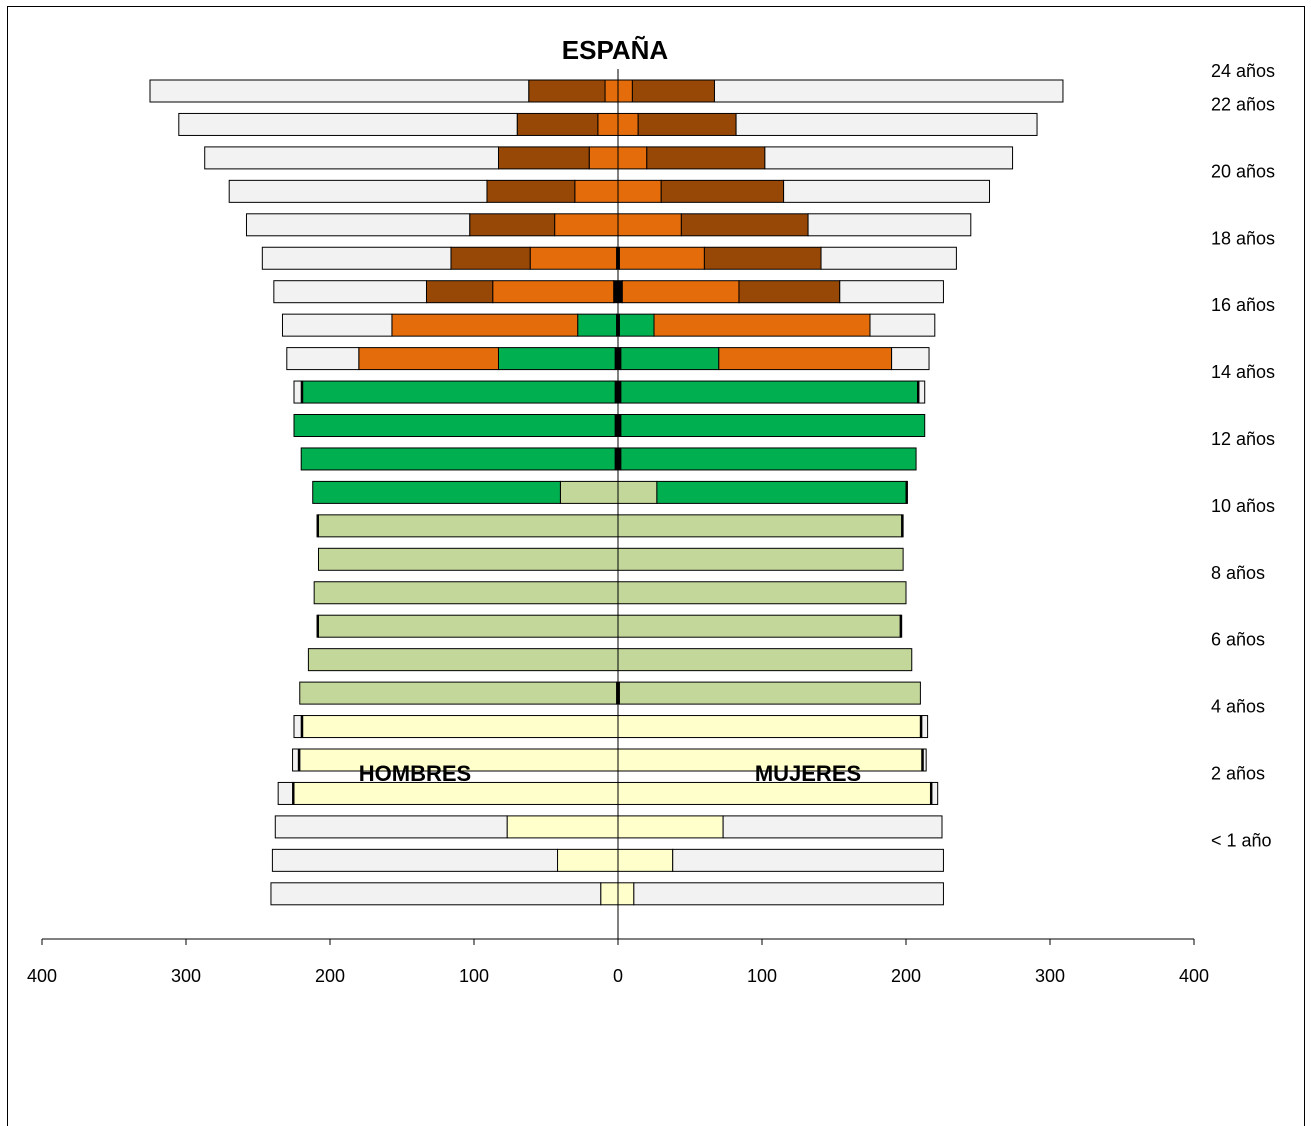 This screenshot has height=1126, width=1311. What do you see at coordinates (1243, 506) in the screenshot?
I see `age-label-11: 10 años` at bounding box center [1243, 506].